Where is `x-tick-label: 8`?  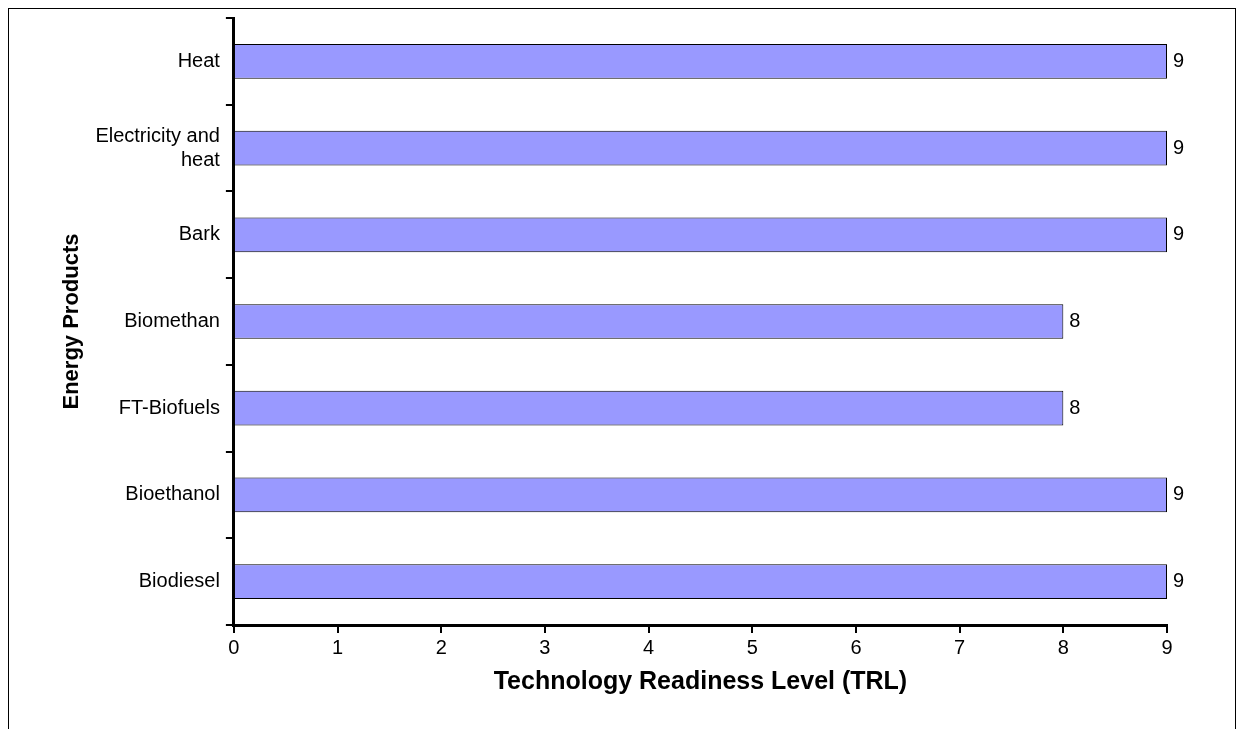 x-tick-label: 8 is located at coordinates (1063, 646).